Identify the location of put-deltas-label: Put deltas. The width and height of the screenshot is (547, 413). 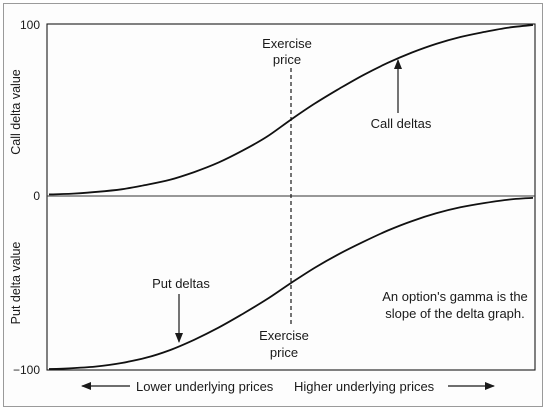
(181, 283).